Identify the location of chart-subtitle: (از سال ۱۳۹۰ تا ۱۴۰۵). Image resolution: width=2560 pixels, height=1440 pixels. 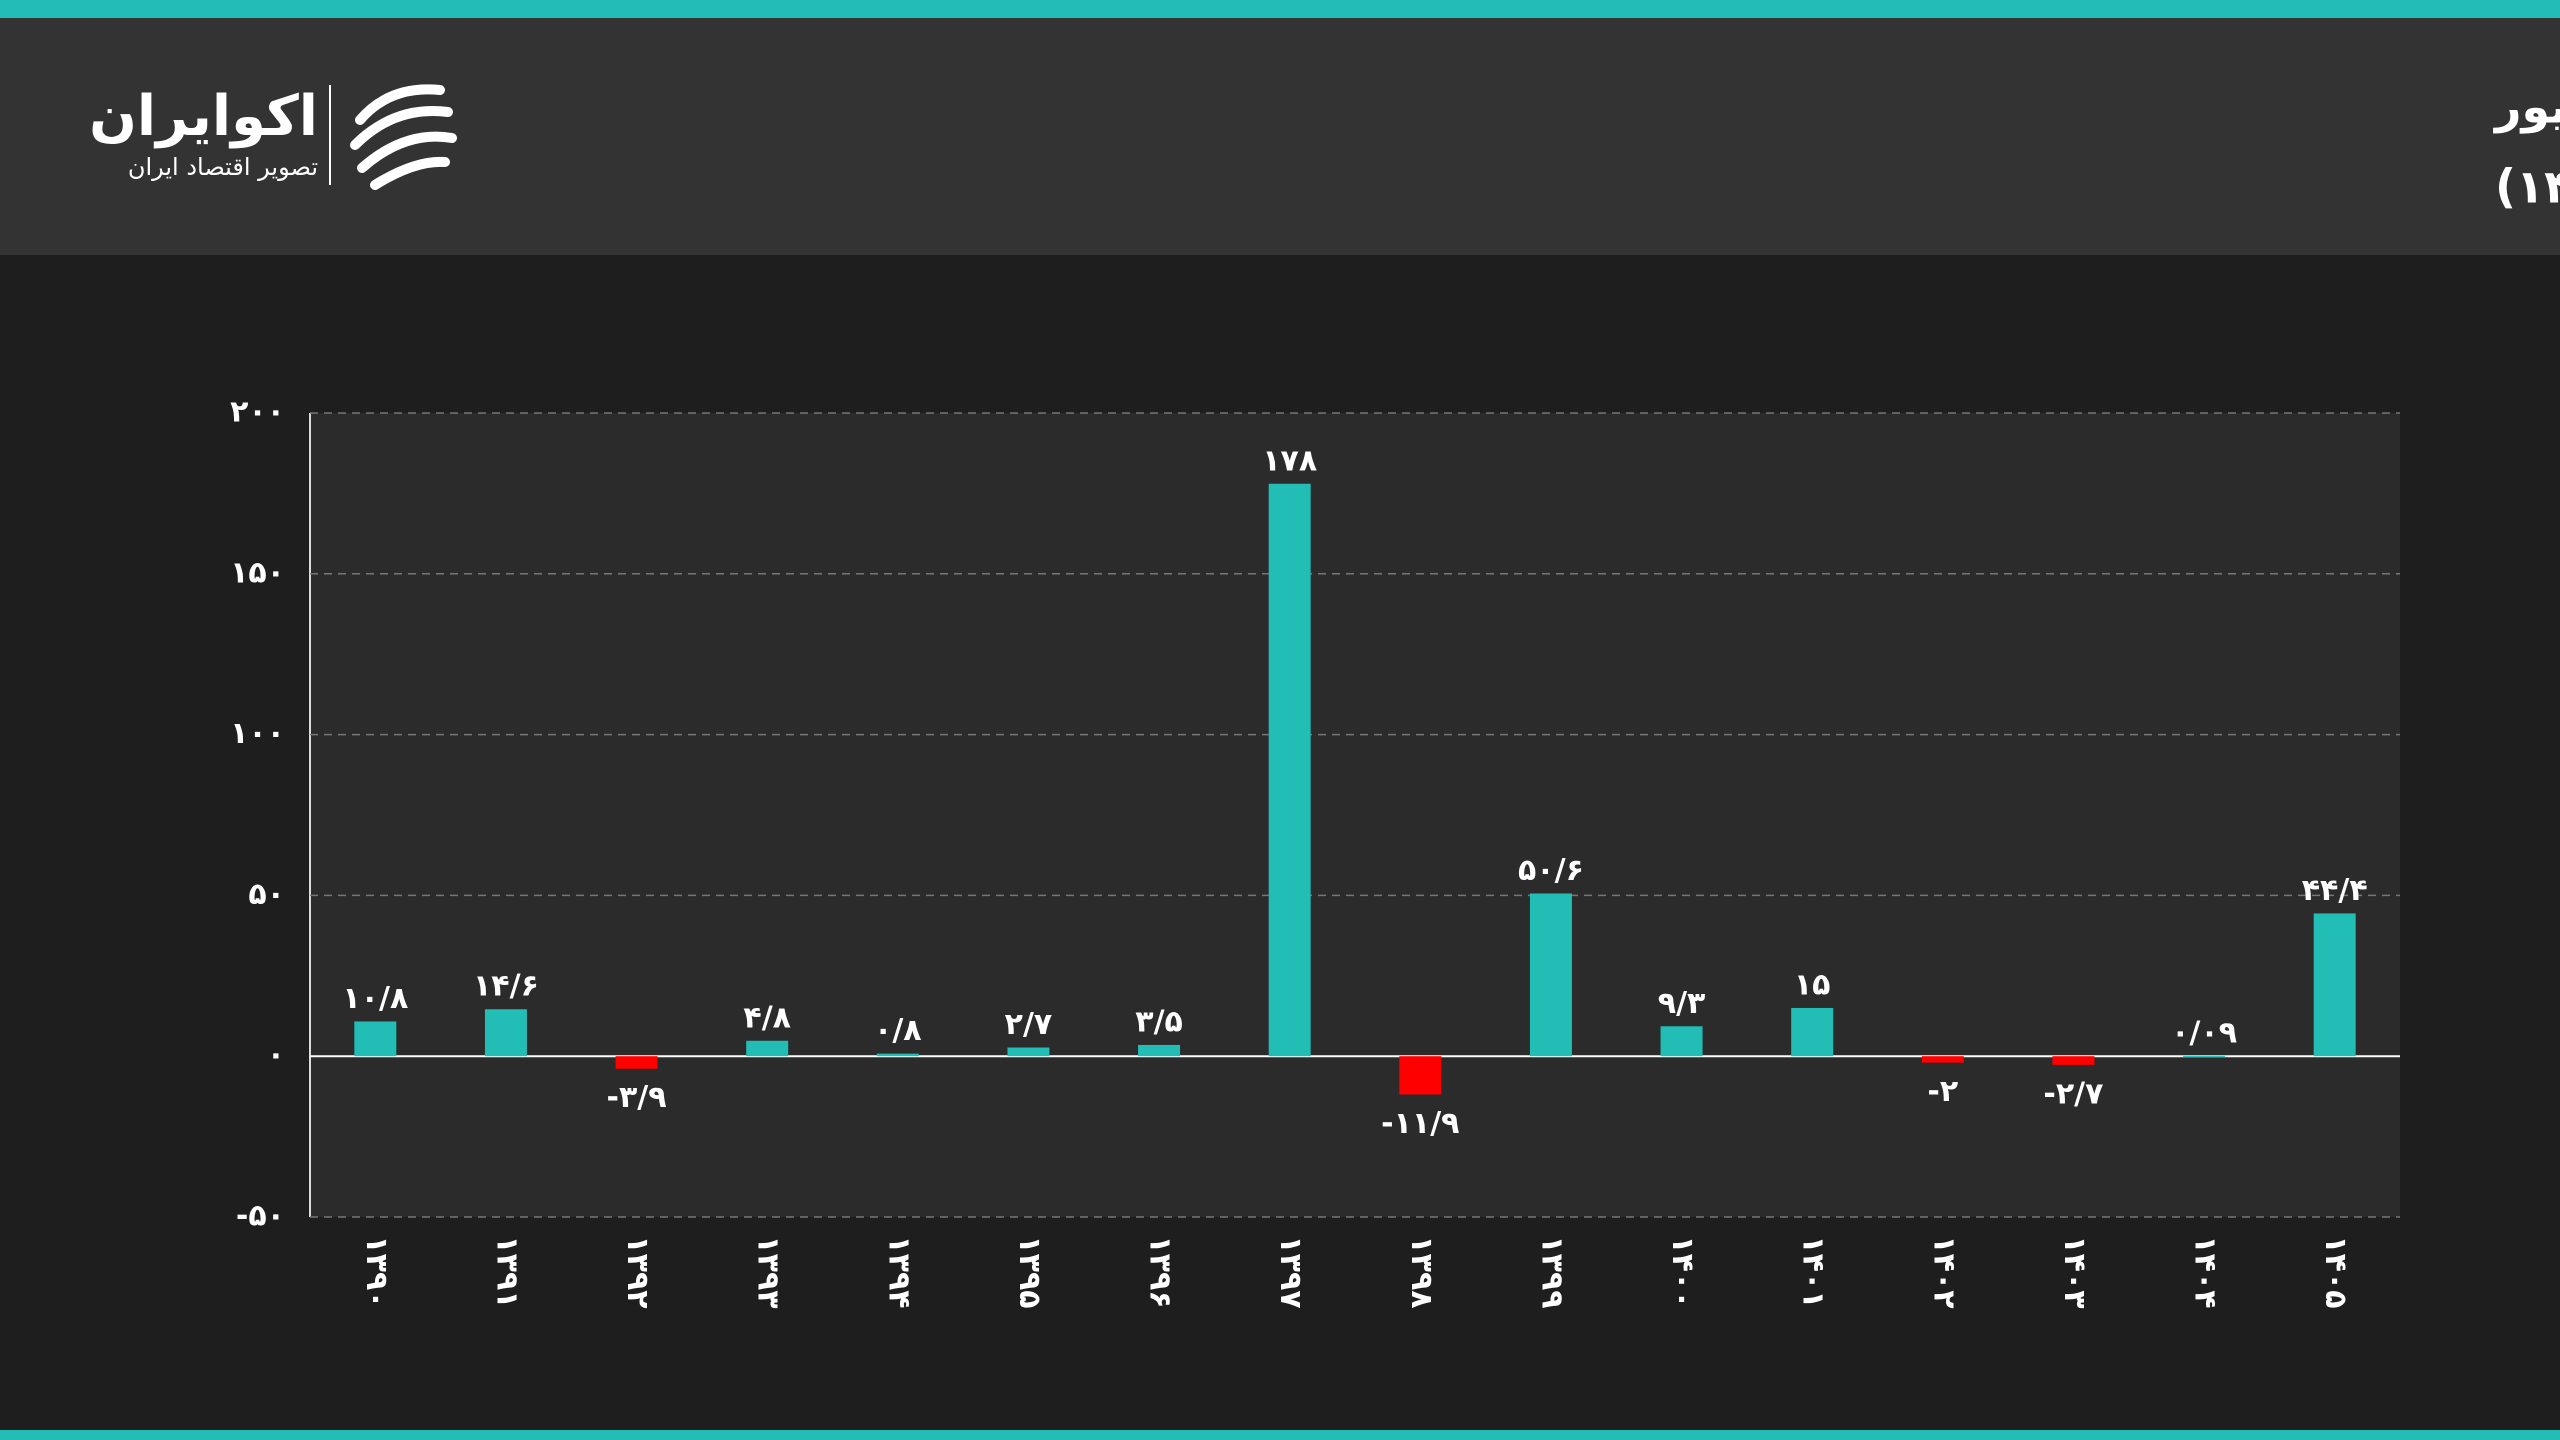
(2527, 187).